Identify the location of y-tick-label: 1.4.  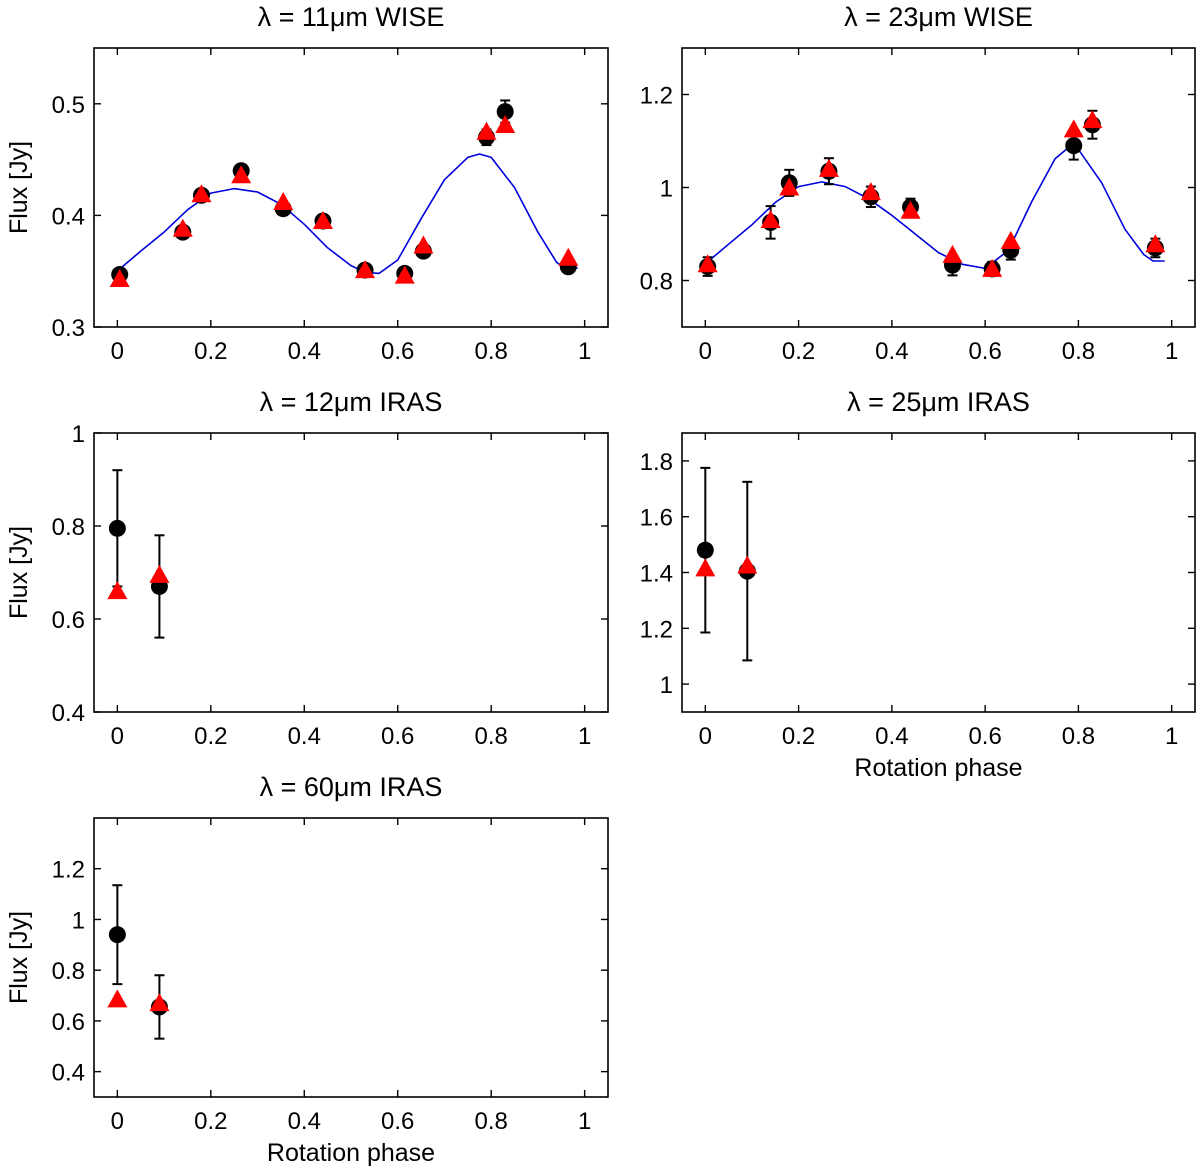
(656, 574).